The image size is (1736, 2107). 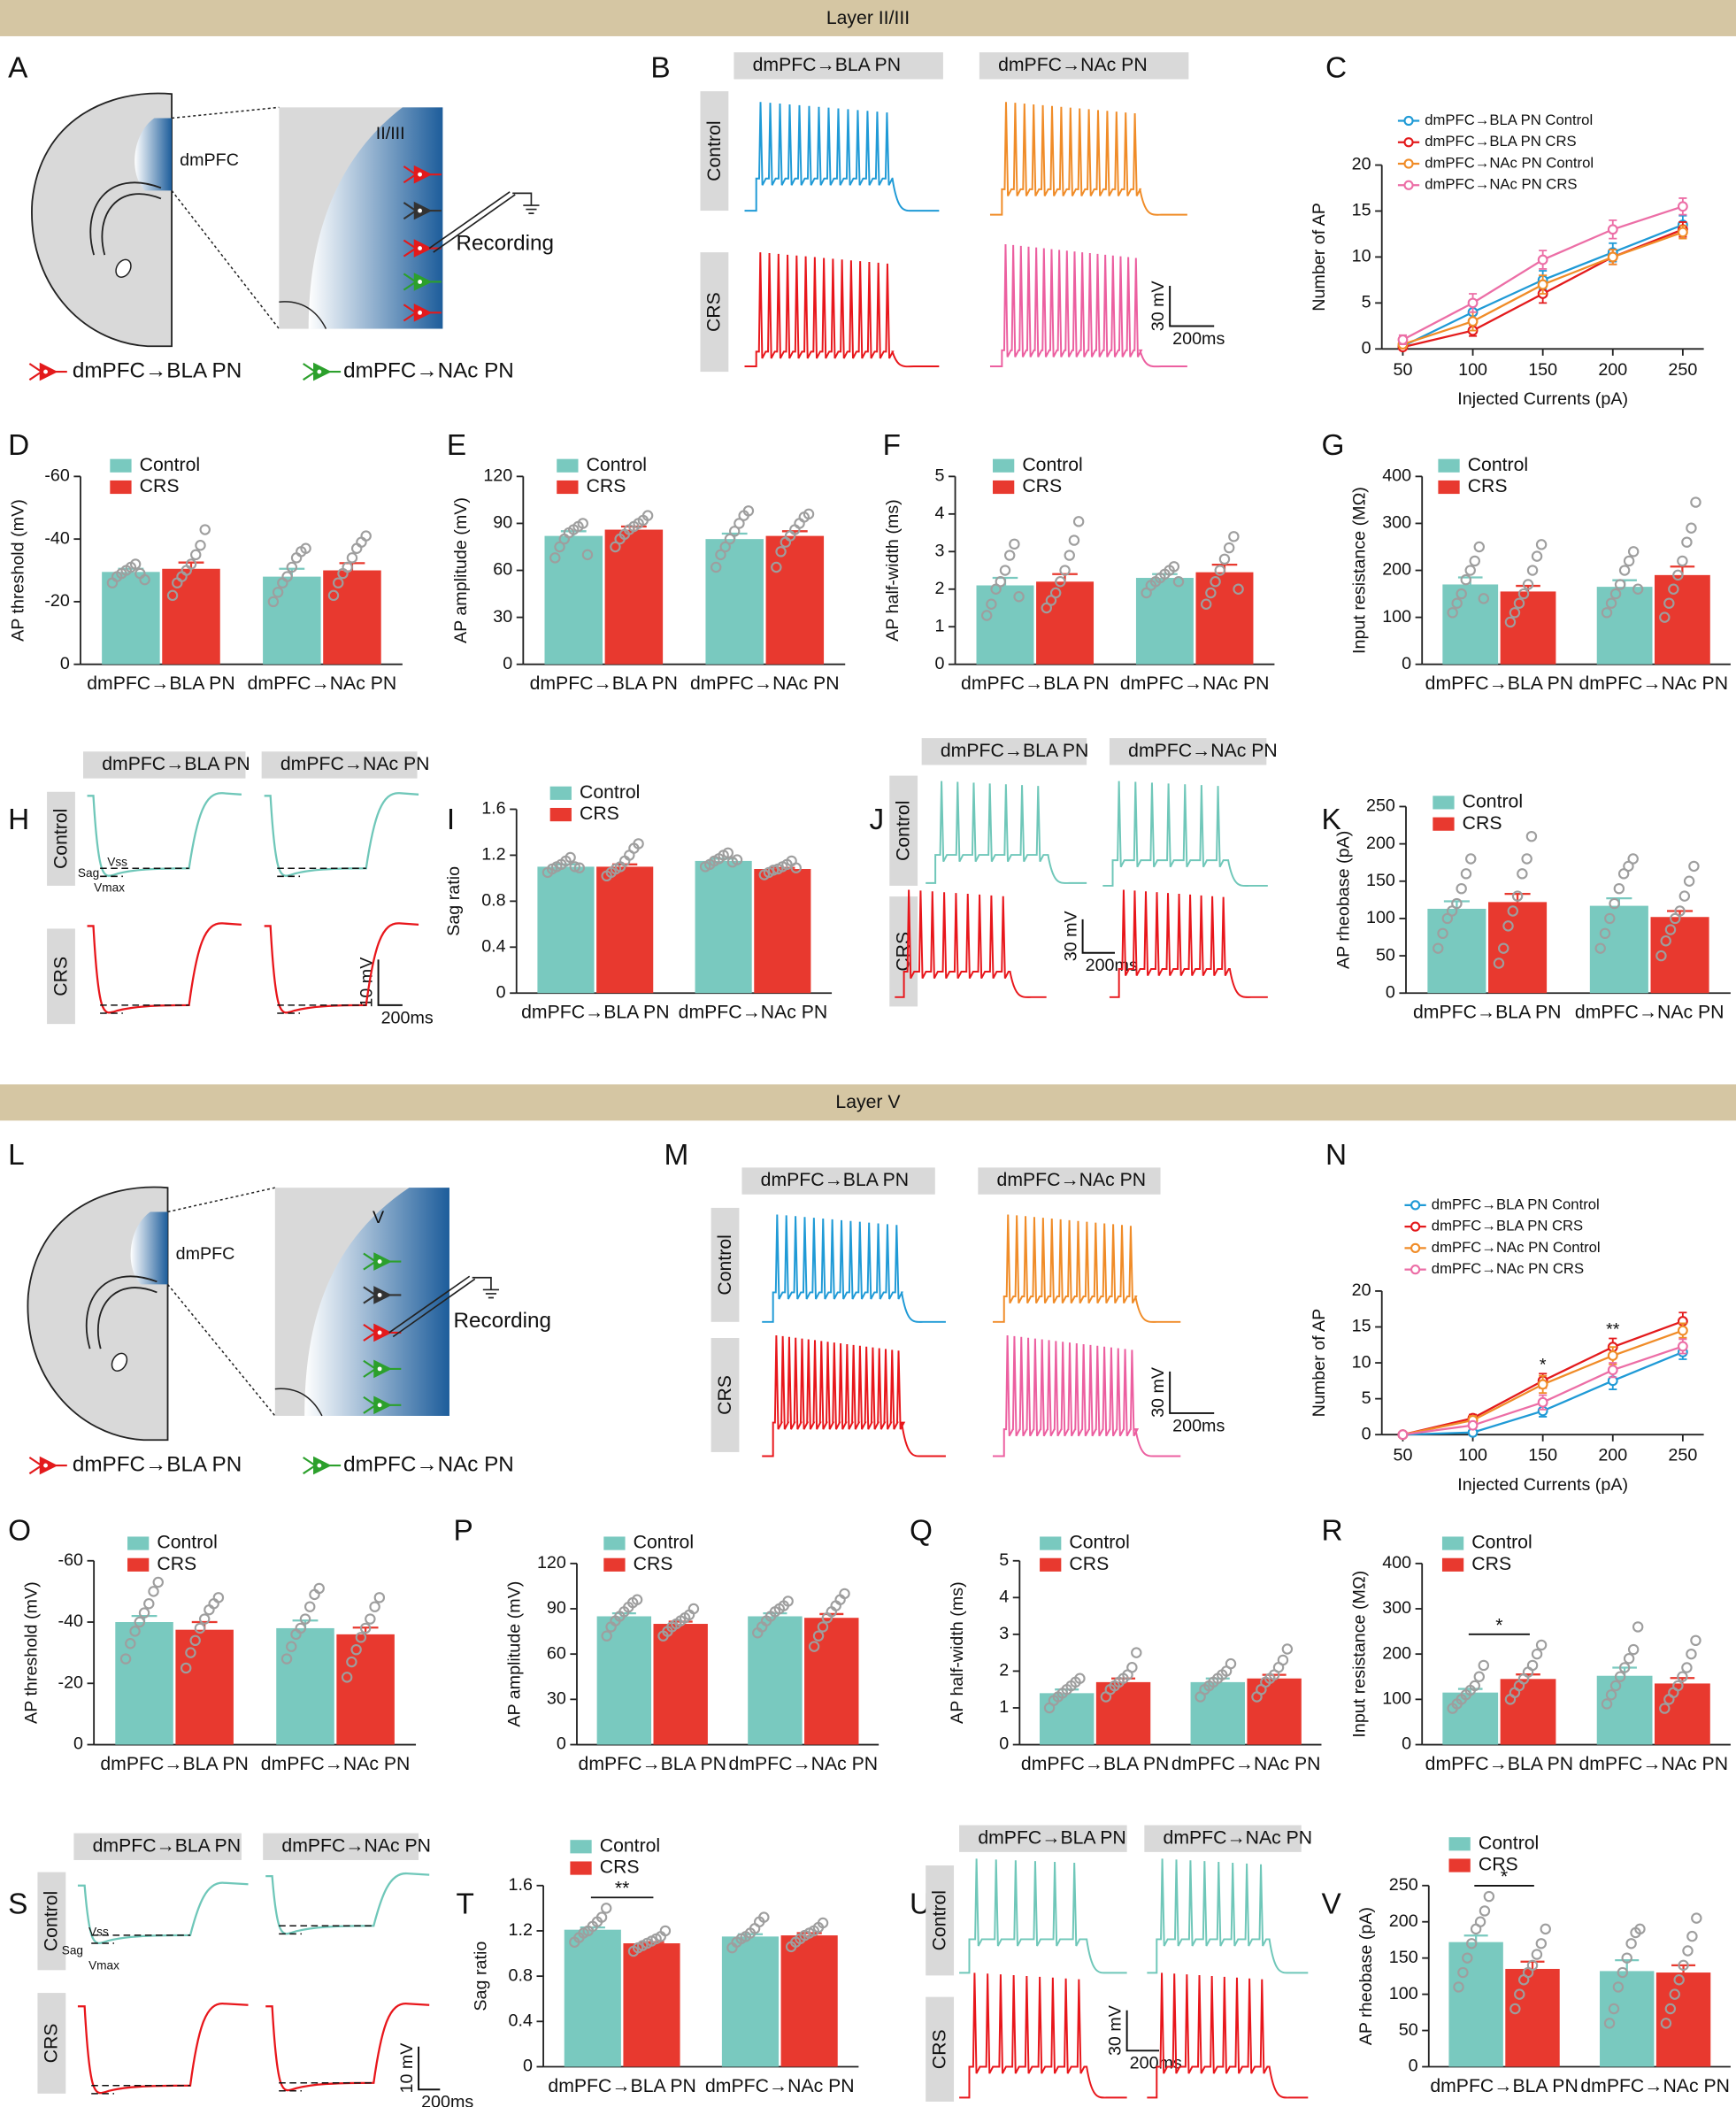 I want to click on scale-bar, so click(x=1192, y=306).